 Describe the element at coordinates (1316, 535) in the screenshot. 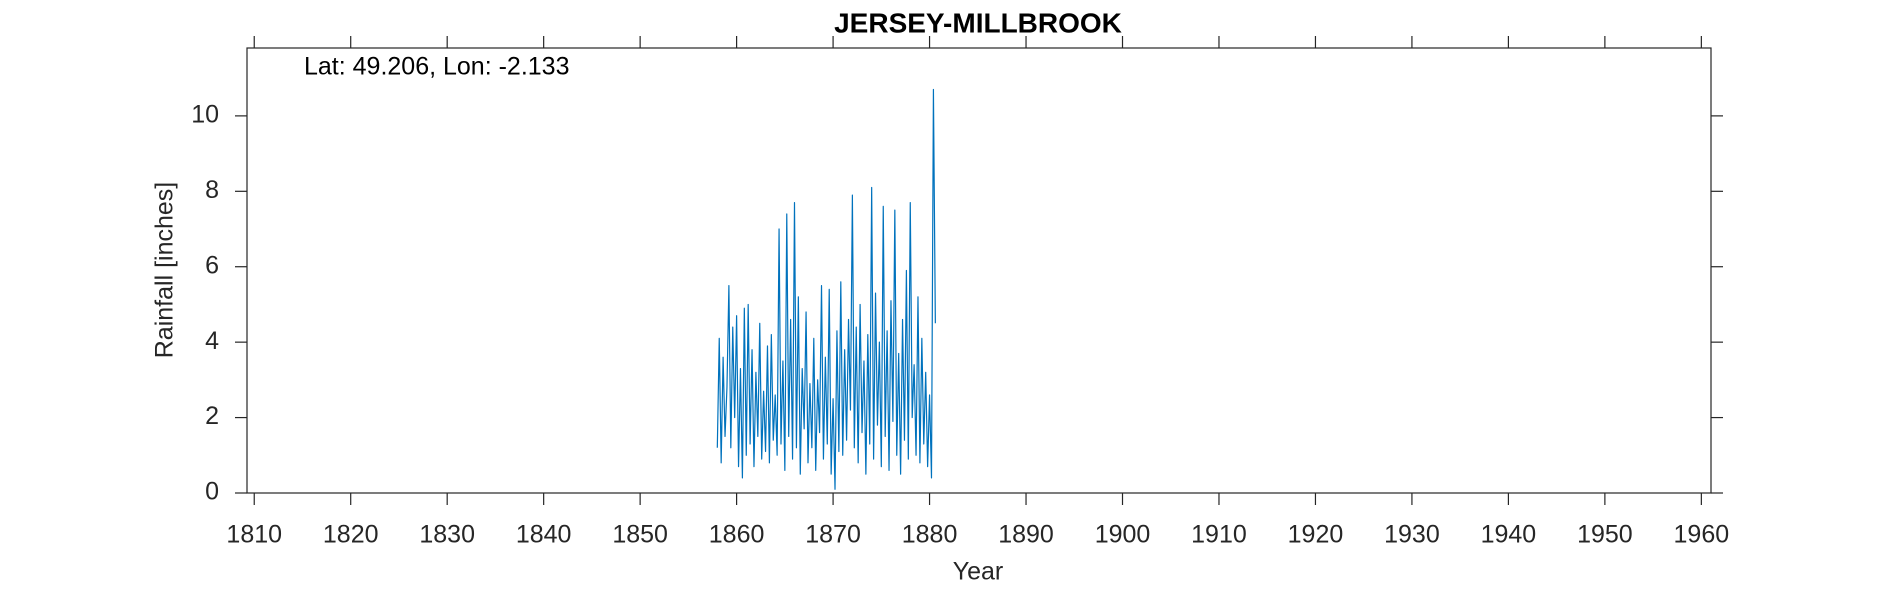

I see `x-tick-label: 1920` at that location.